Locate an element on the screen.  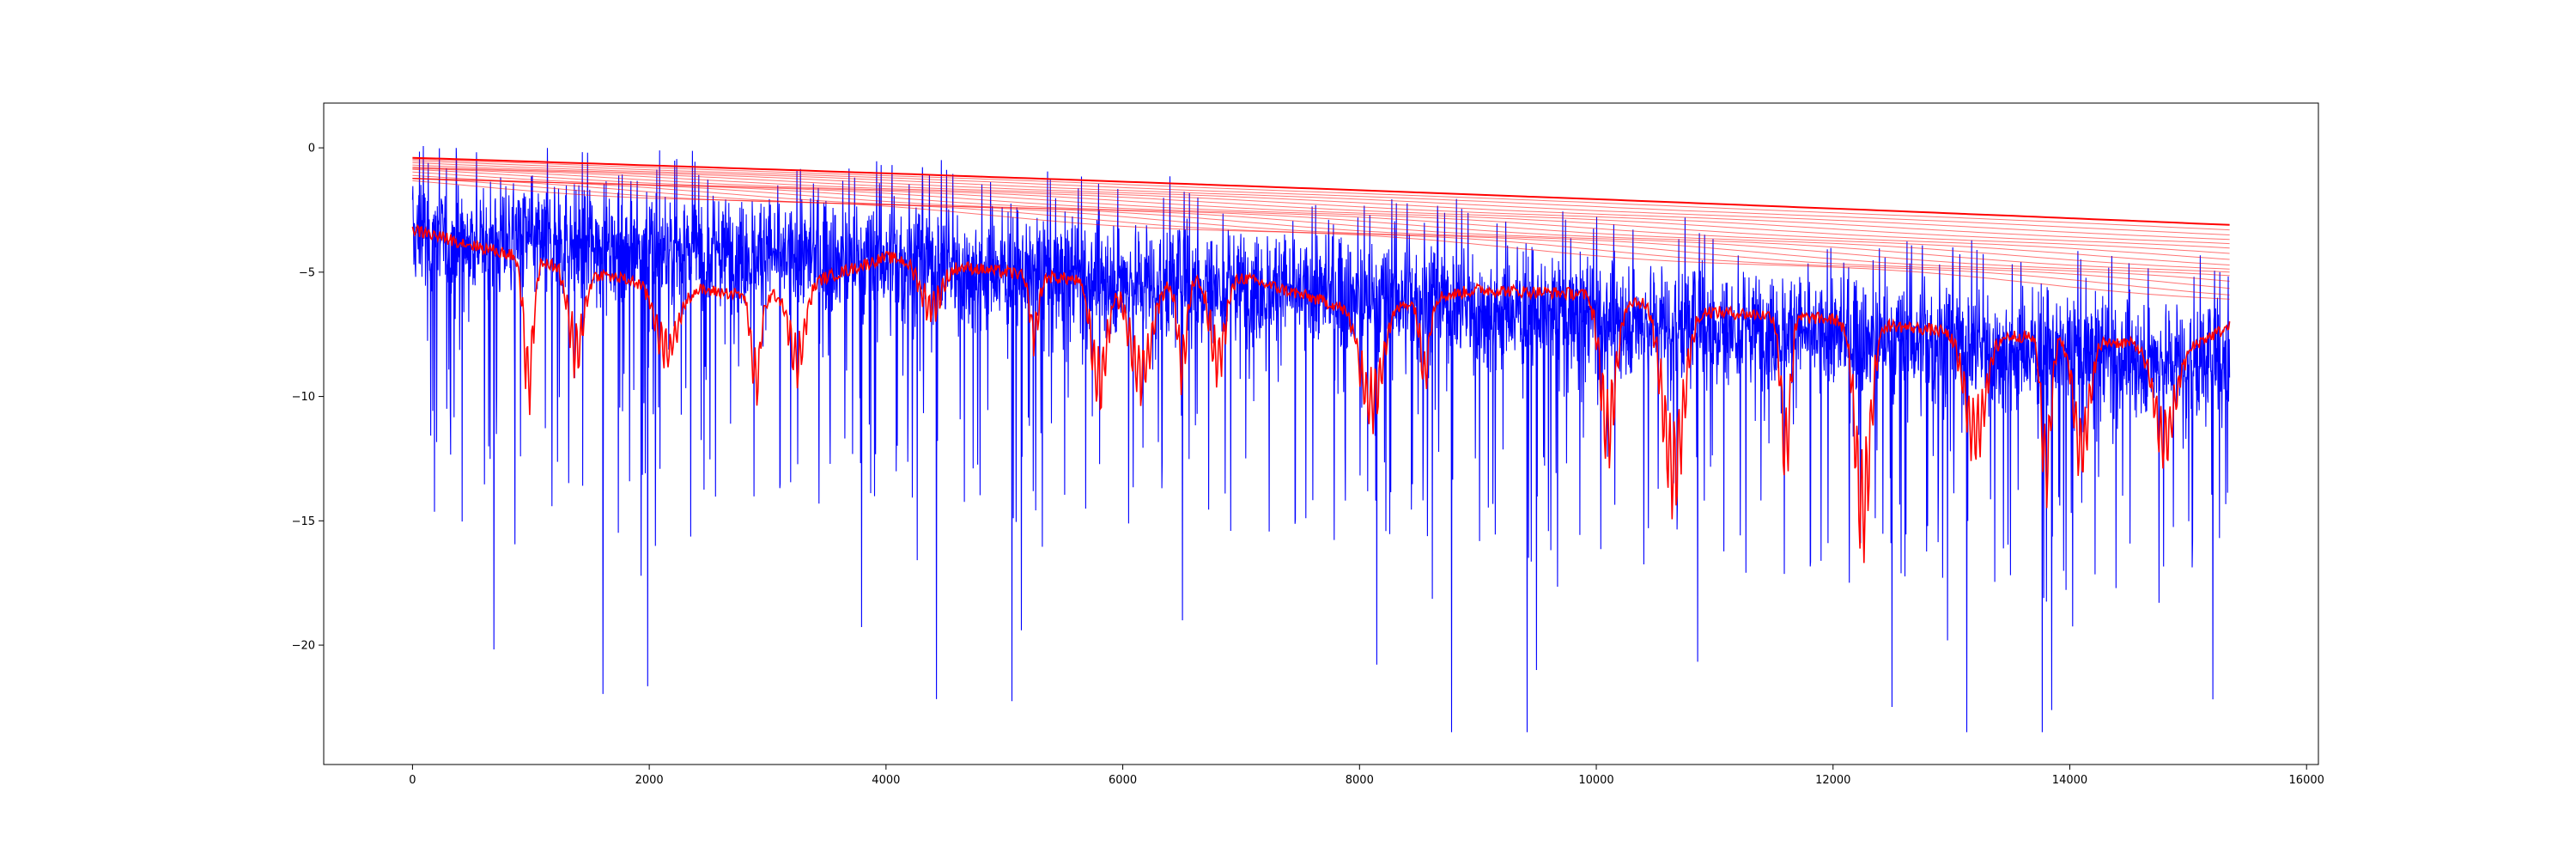
x-tick-label: 16000 is located at coordinates (2306, 781).